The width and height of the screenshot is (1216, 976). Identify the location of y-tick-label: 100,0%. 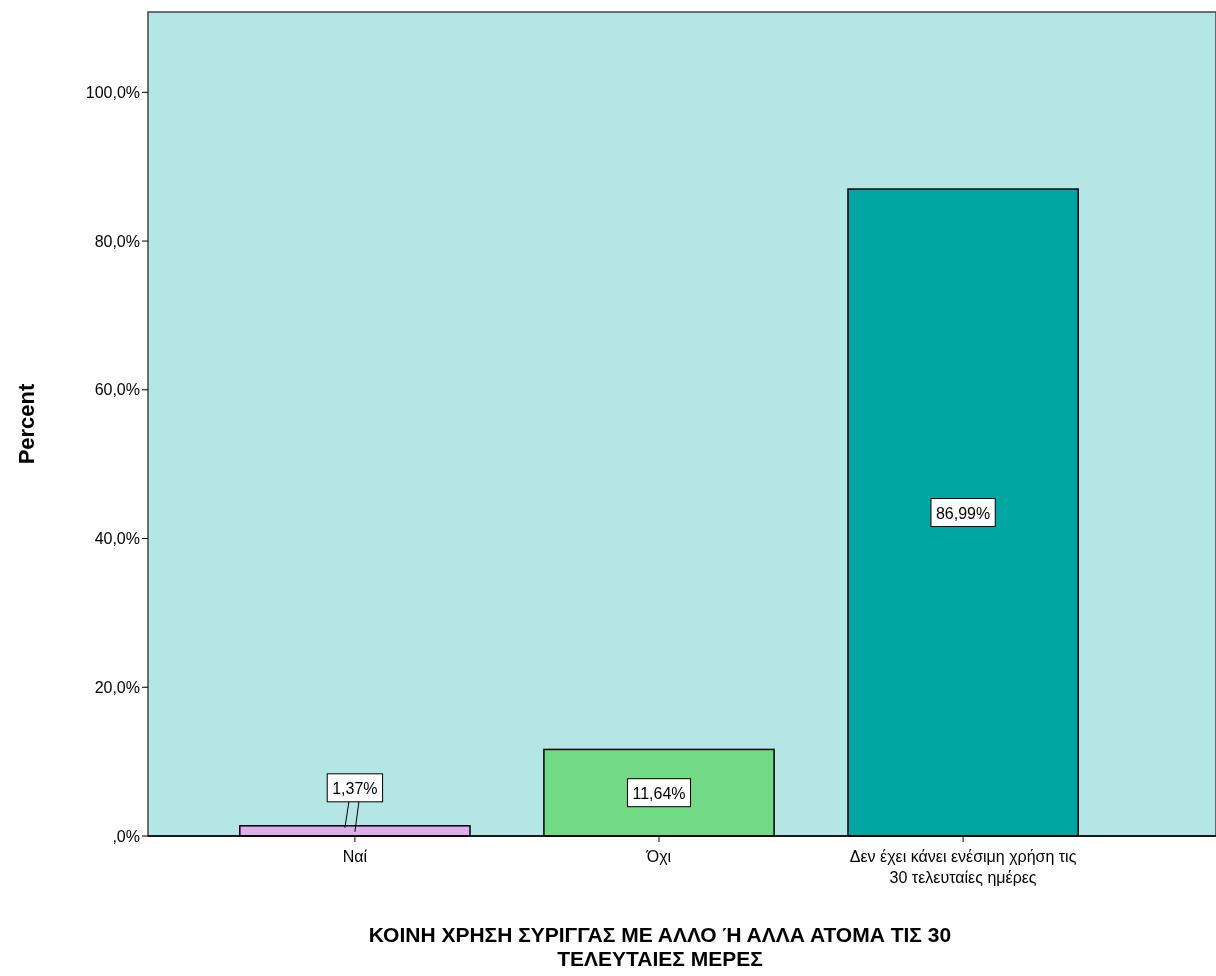
(112, 92).